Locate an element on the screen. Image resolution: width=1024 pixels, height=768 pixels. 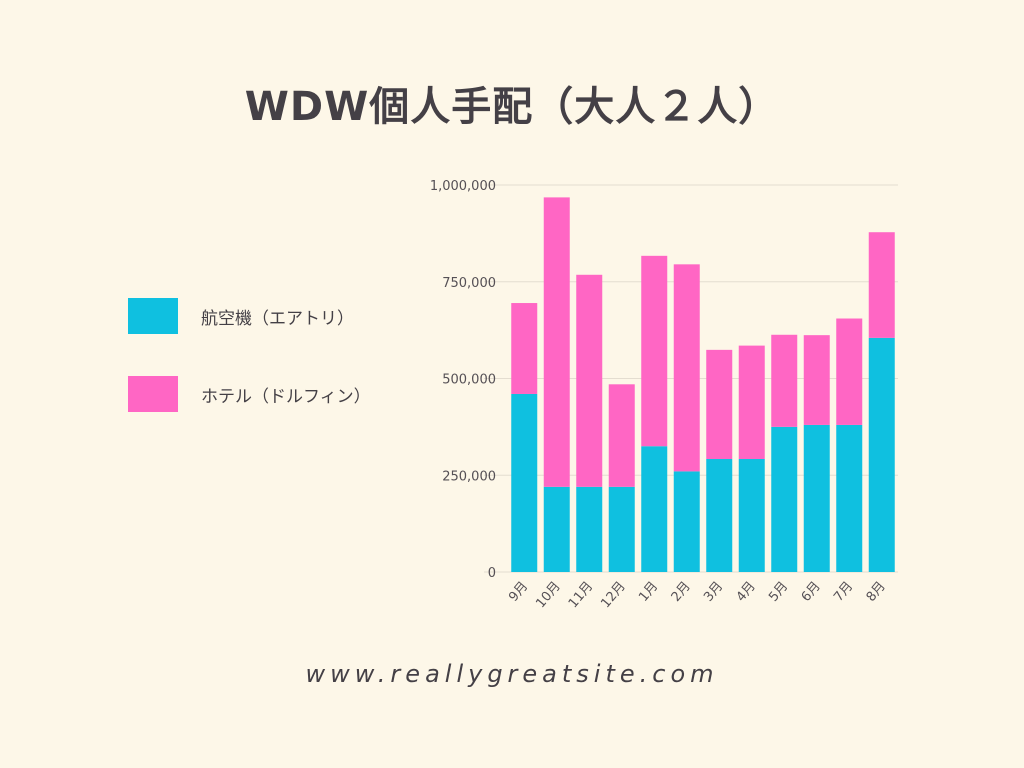
x-tick-label: 7月 is located at coordinates (843, 592).